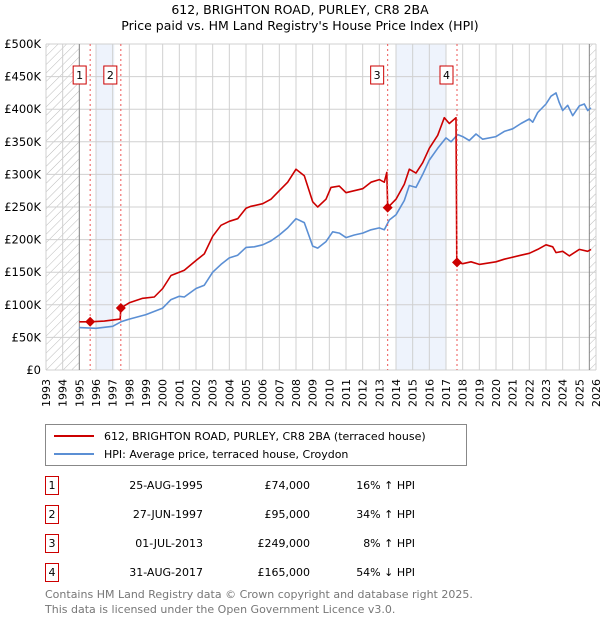 This screenshot has height=620, width=600. I want to click on y-tick-label: £400K, so click(22, 109).